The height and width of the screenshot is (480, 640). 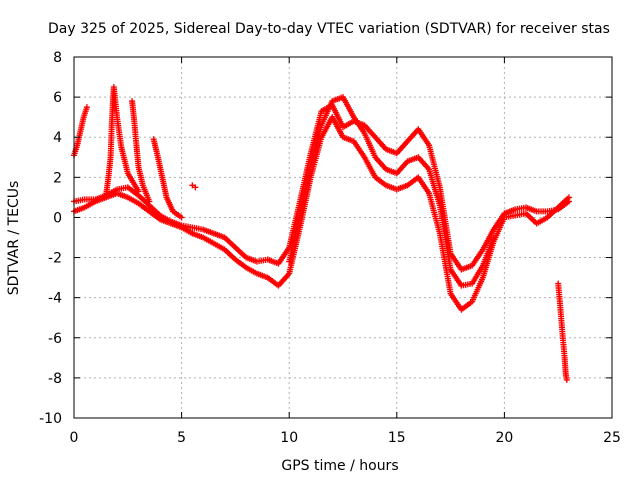 What do you see at coordinates (55, 299) in the screenshot?
I see `y-tick-label: -4` at bounding box center [55, 299].